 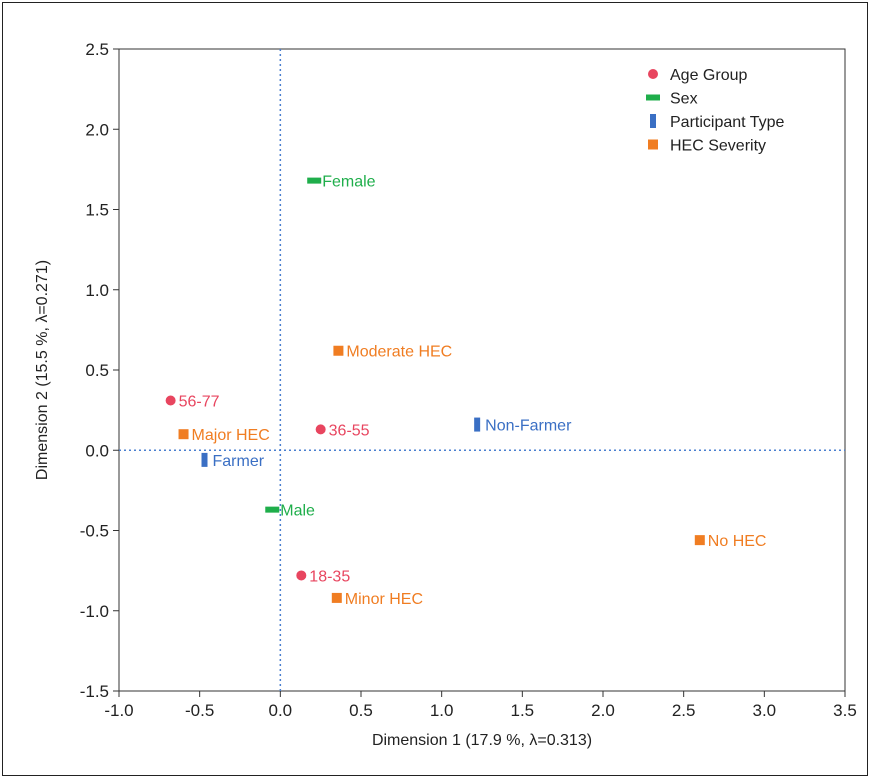 What do you see at coordinates (718, 146) in the screenshot?
I see `legend-label: HEC Severity` at bounding box center [718, 146].